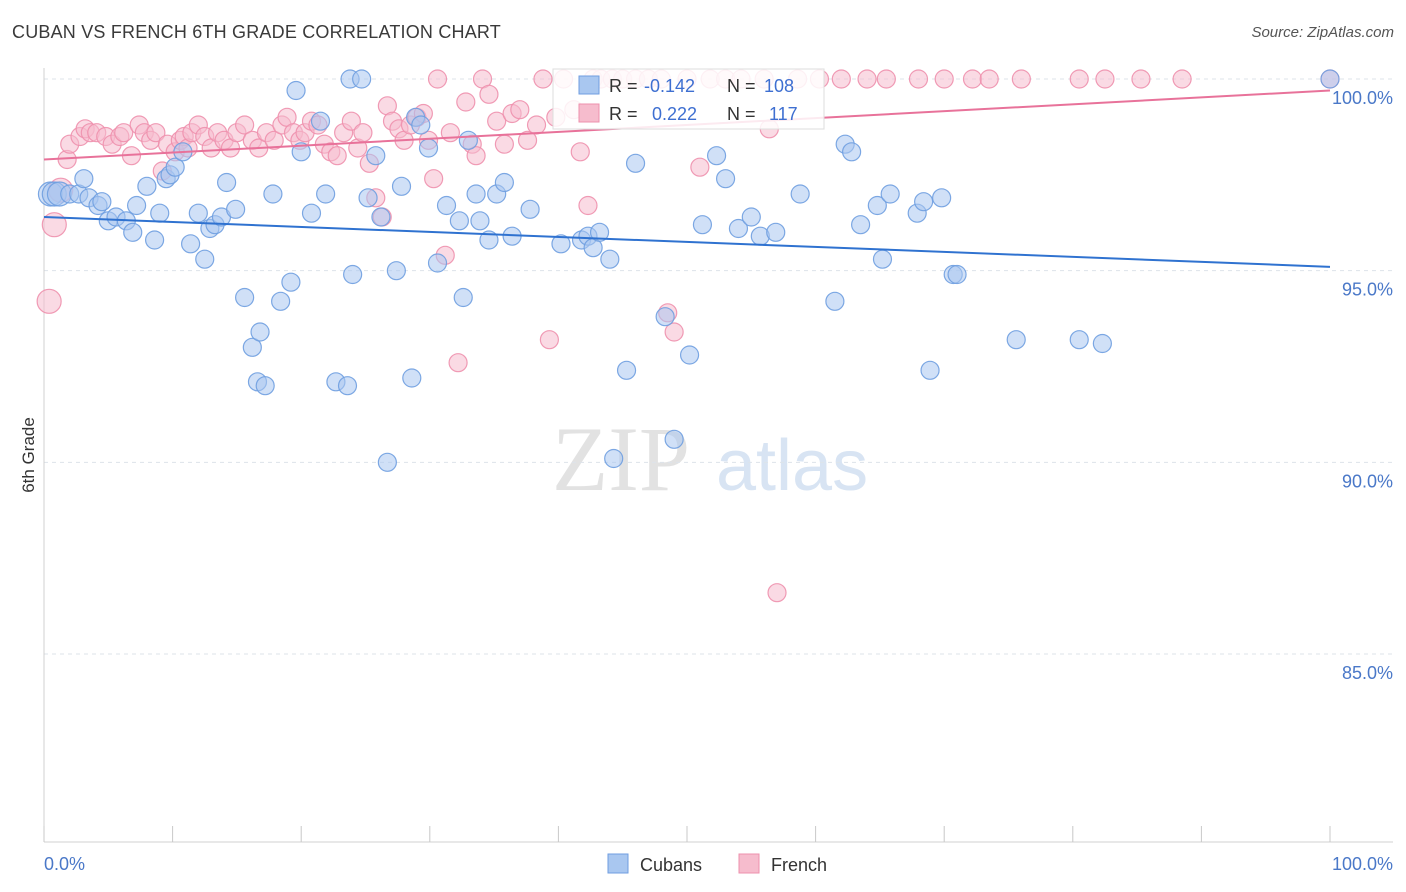  What do you see at coordinates (688, 99) in the screenshot?
I see `stats-box: R = -0.142 N = 108 R = 0.222 N = 117` at bounding box center [688, 99].